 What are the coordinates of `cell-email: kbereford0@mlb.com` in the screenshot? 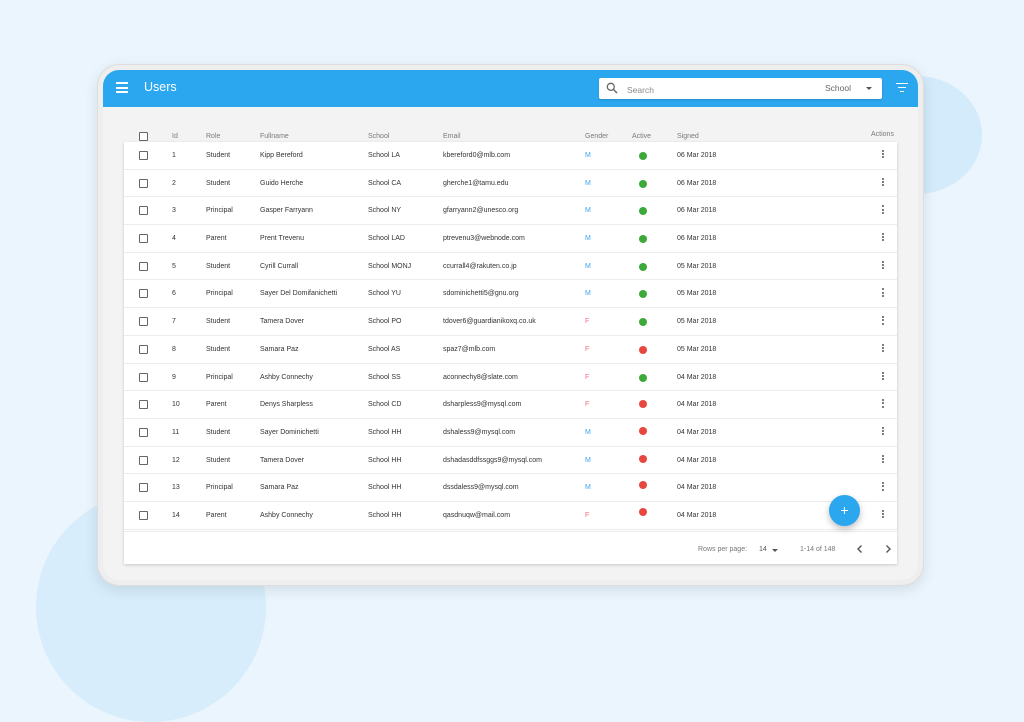 It's located at (477, 155).